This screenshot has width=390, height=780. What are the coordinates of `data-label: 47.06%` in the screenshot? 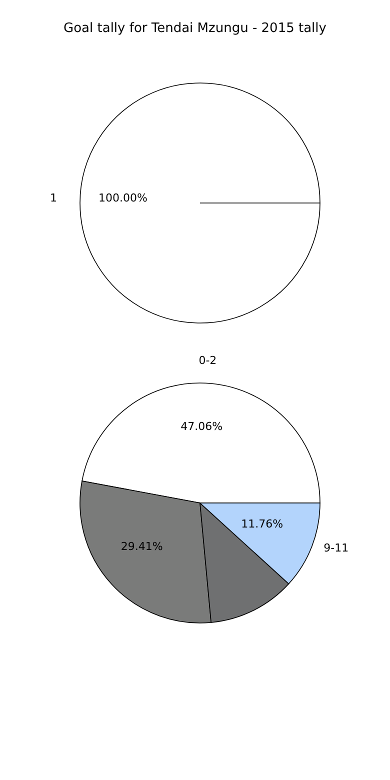 It's located at (201, 426).